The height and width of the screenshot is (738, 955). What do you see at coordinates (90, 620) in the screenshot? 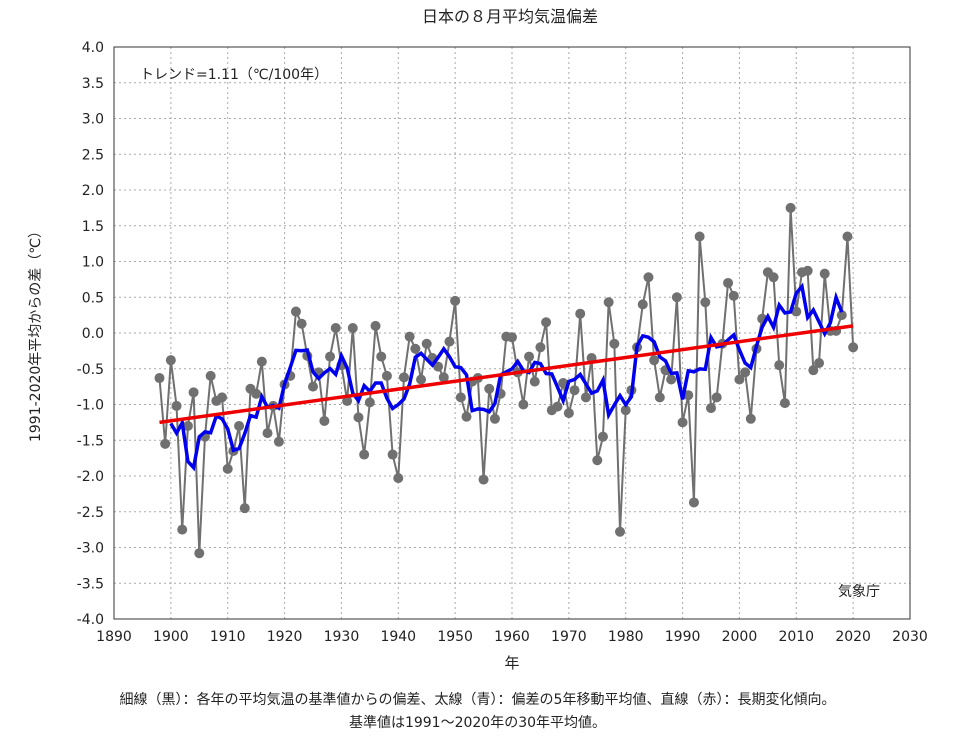
I see `y-tick-label: -4.0` at bounding box center [90, 620].